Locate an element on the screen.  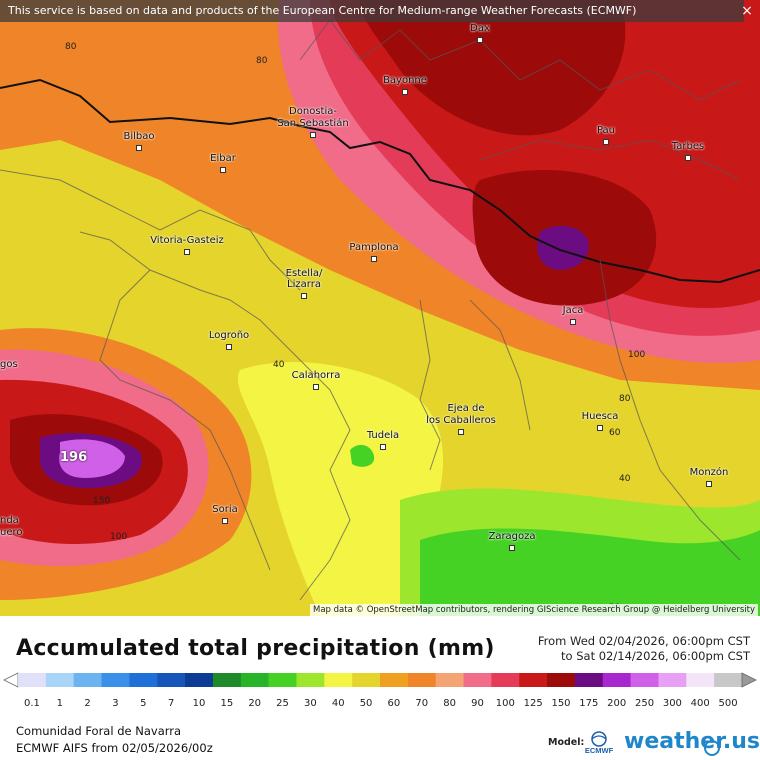
legend-tick-label: 50 is located at coordinates (366, 703).